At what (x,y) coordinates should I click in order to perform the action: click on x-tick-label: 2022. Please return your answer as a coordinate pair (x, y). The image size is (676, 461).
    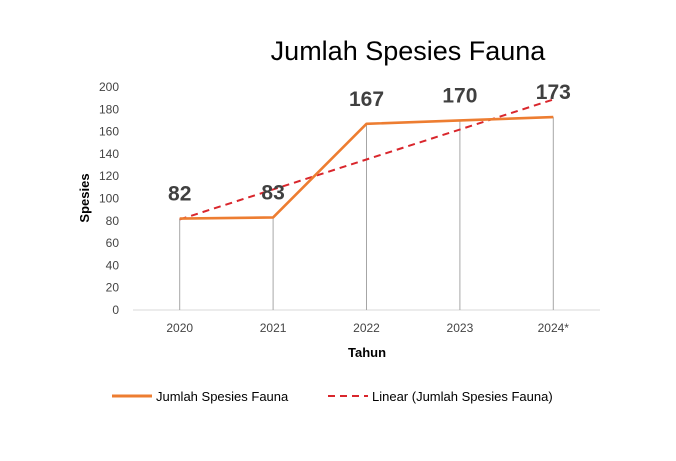
    Looking at the image, I should click on (366, 328).